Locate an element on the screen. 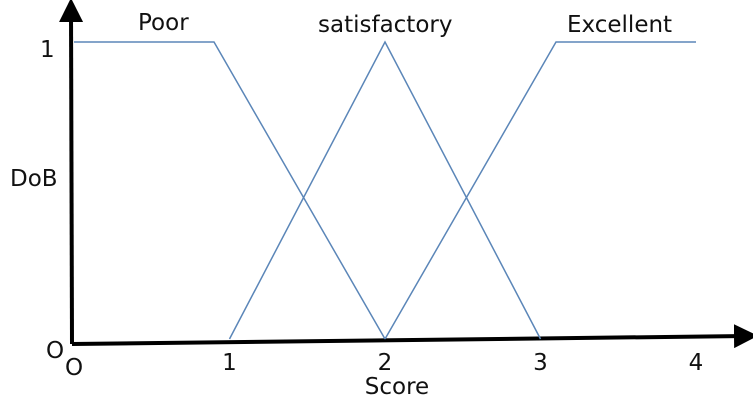 This screenshot has height=402, width=753. y-origin-label: O is located at coordinates (55, 351).